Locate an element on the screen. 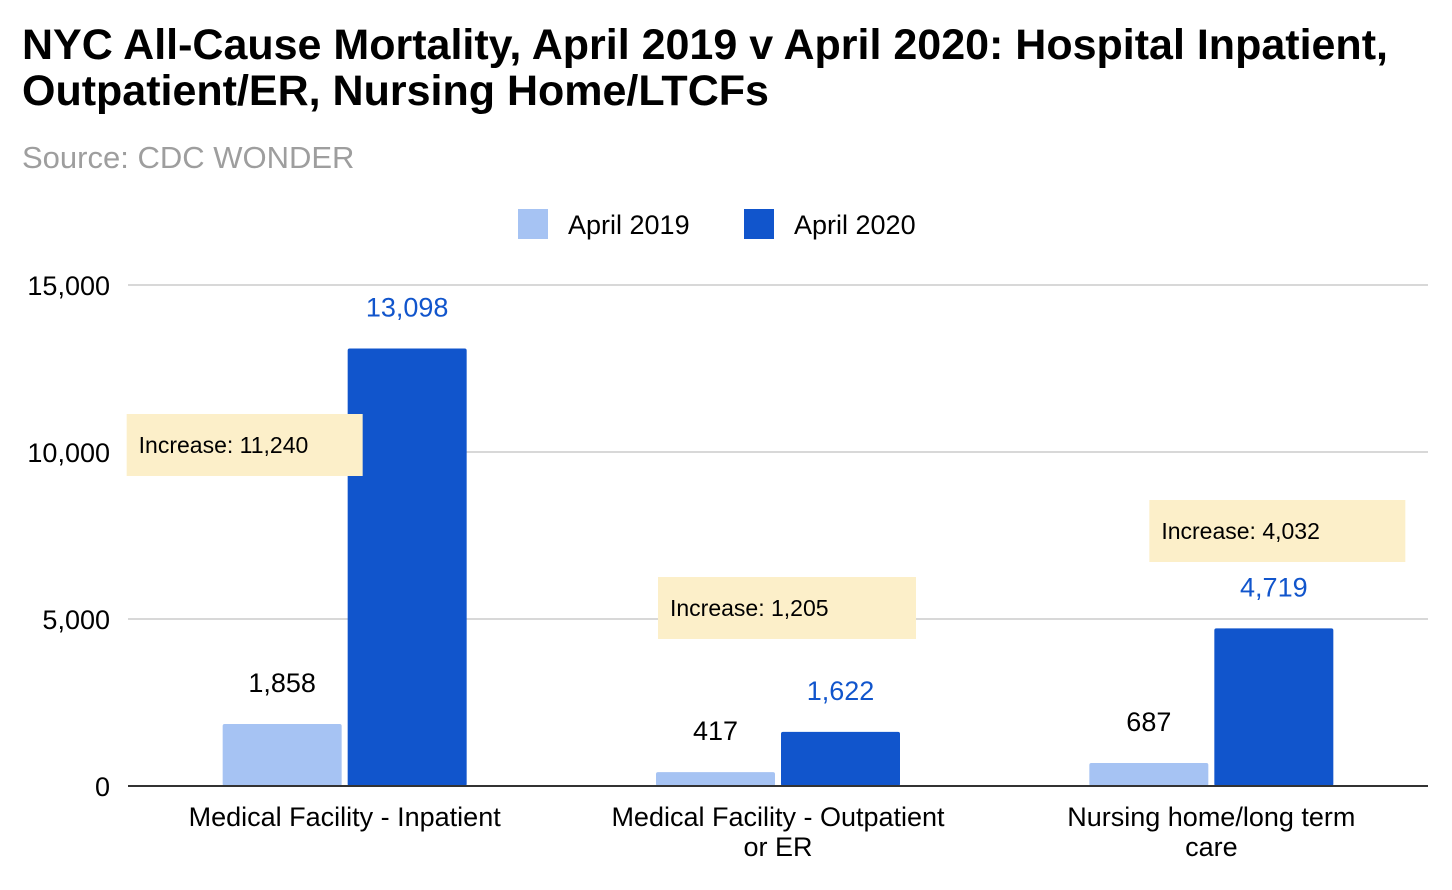 This screenshot has height=890, width=1452. x-tick-label: Nursing home/long term is located at coordinates (1211, 817).